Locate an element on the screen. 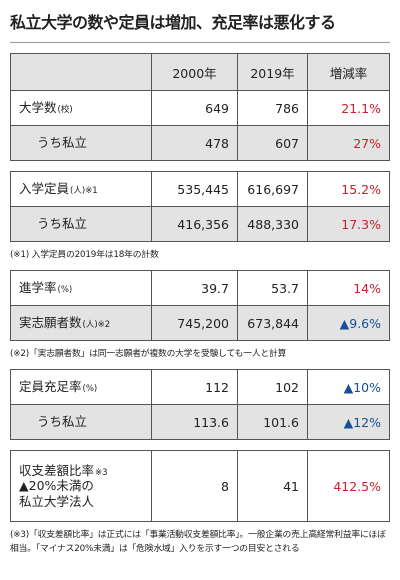 The height and width of the screenshot is (580, 400). label-line: 進学率(%) is located at coordinates (45, 288).